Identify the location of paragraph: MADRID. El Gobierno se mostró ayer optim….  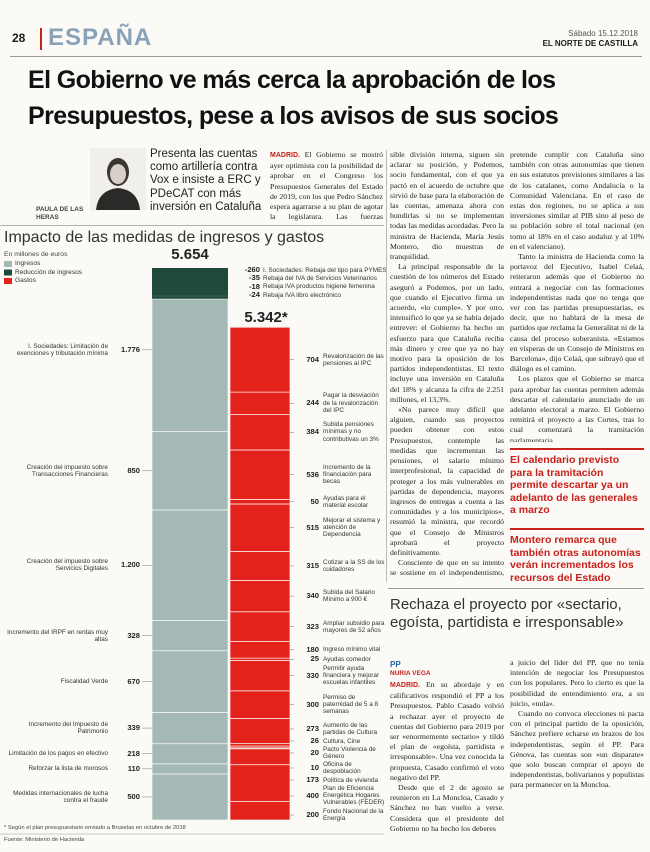
(326, 186).